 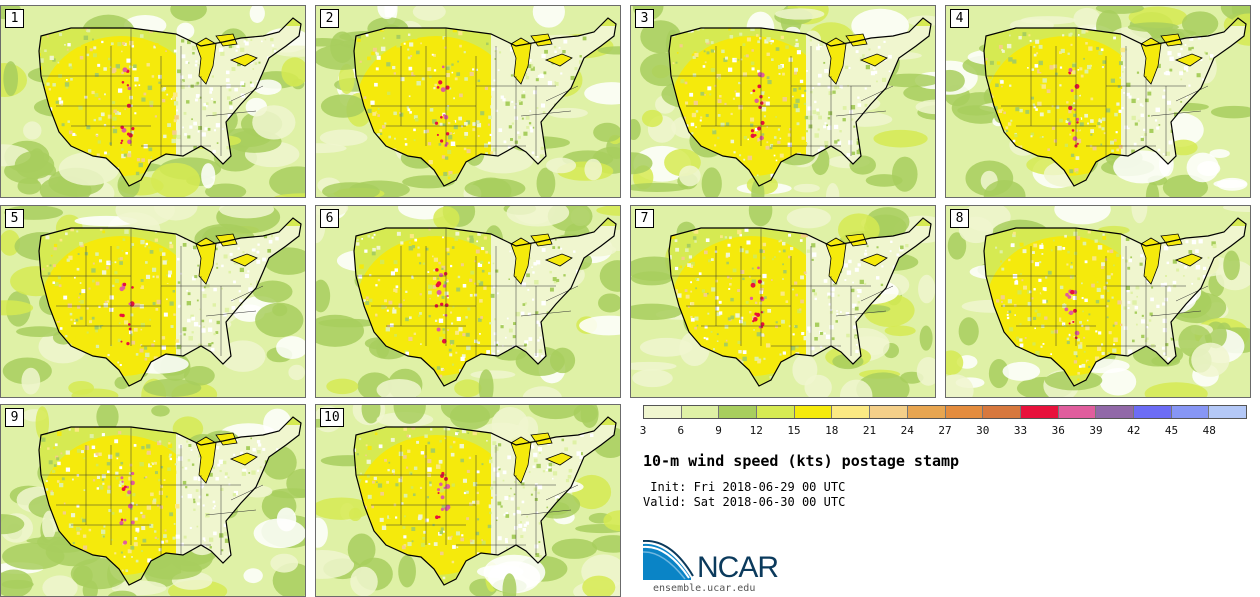 What do you see at coordinates (1096, 430) in the screenshot?
I see `colorbar-tick-label: 39` at bounding box center [1096, 430].